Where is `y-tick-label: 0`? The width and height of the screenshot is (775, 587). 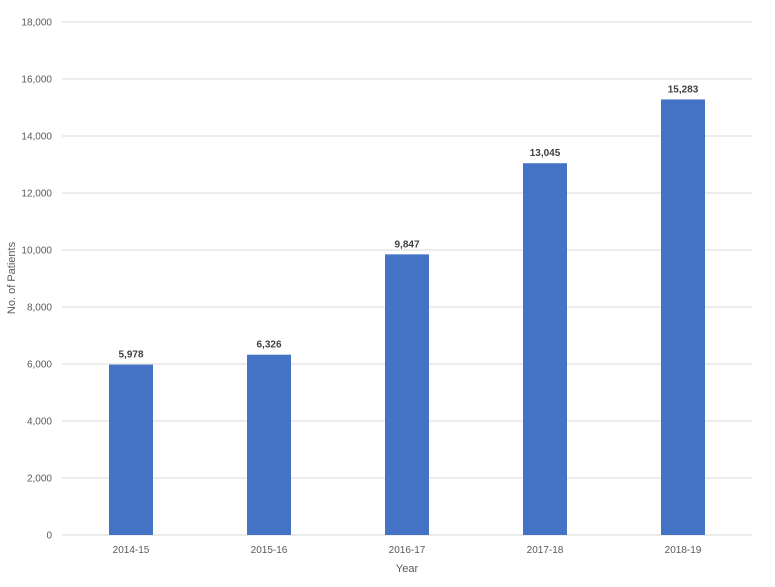 y-tick-label: 0 is located at coordinates (49, 536).